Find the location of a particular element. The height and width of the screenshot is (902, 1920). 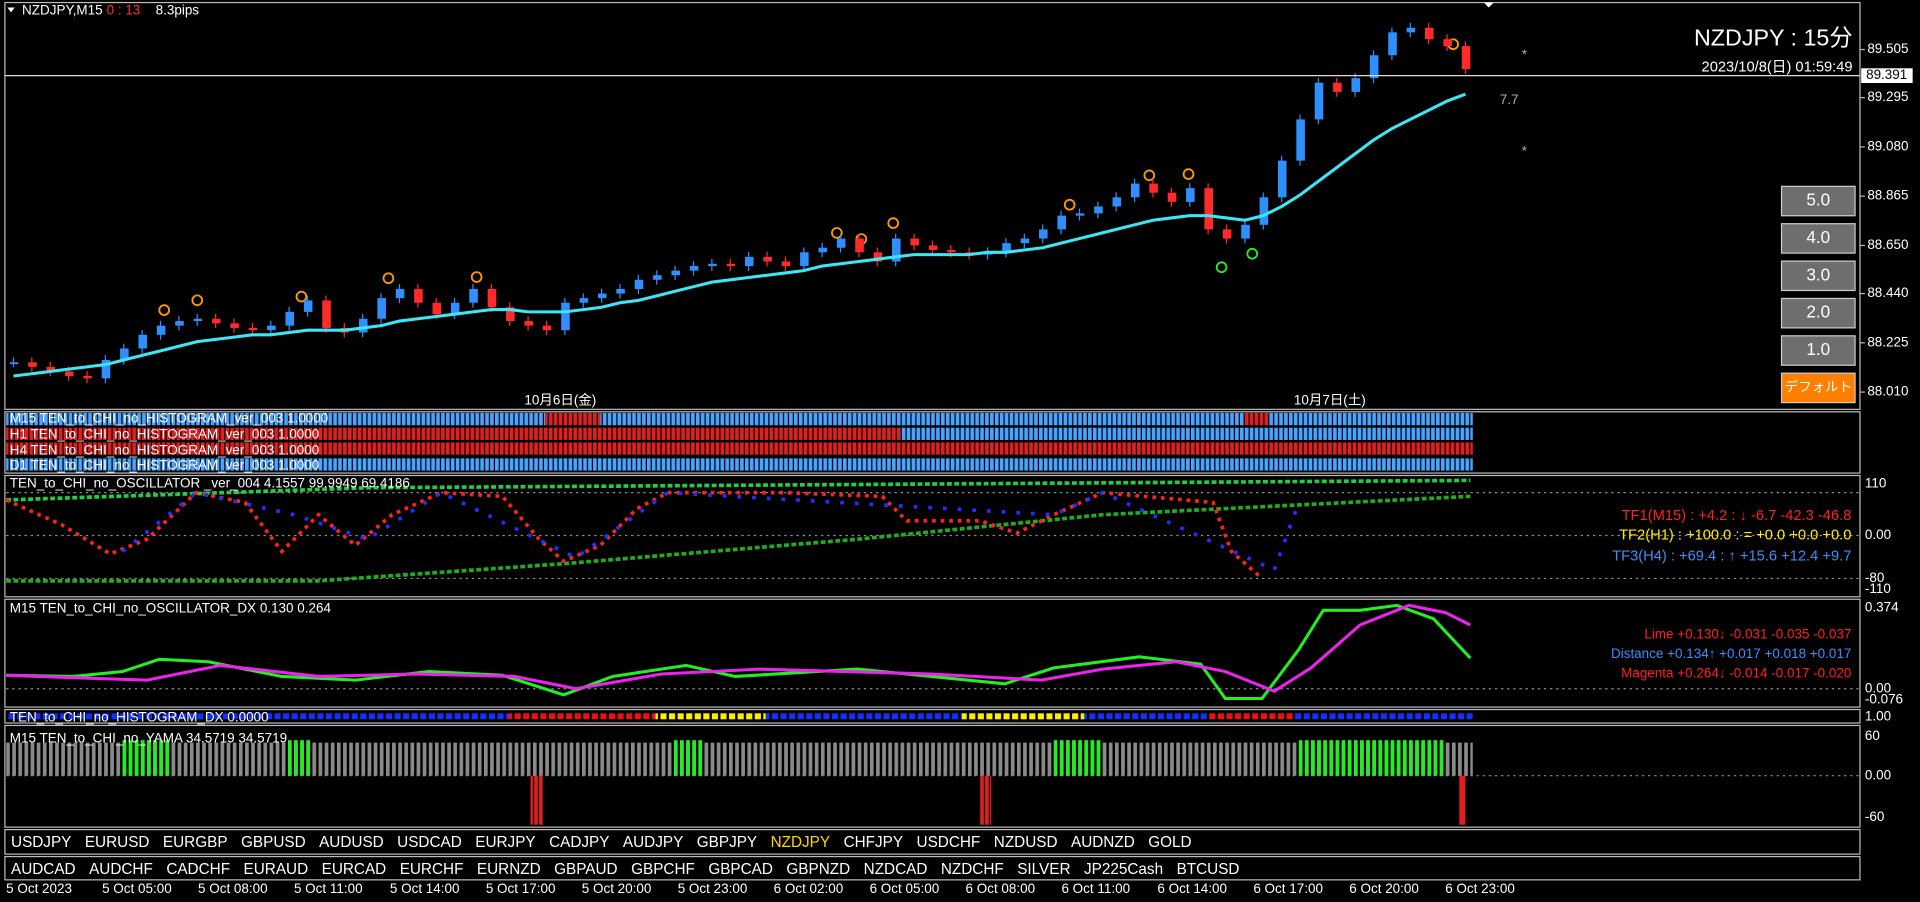

button-label: 1.0 is located at coordinates (1818, 349).